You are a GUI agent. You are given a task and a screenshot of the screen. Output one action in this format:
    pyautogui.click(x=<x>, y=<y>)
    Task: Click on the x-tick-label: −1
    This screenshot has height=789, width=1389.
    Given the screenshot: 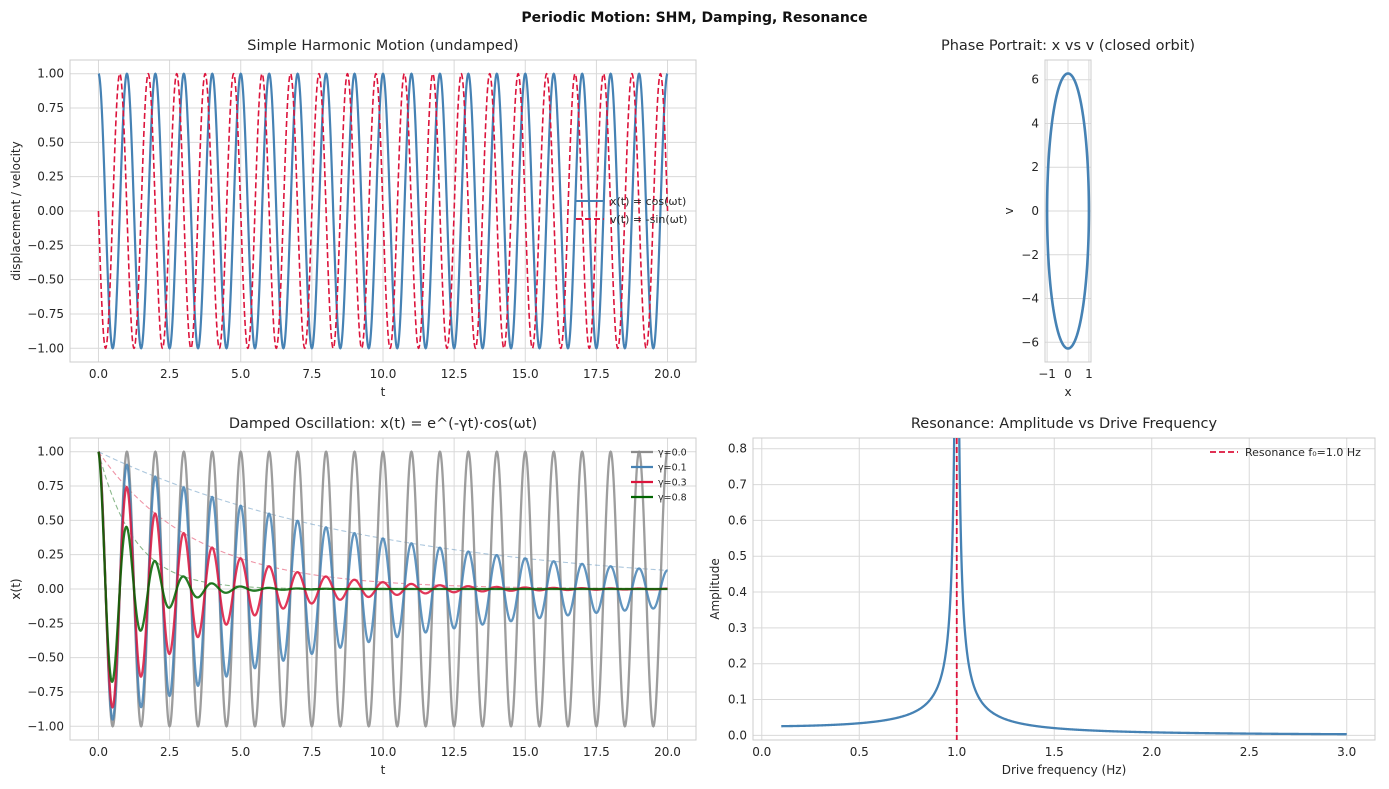 What is the action you would take?
    pyautogui.click(x=1047, y=374)
    